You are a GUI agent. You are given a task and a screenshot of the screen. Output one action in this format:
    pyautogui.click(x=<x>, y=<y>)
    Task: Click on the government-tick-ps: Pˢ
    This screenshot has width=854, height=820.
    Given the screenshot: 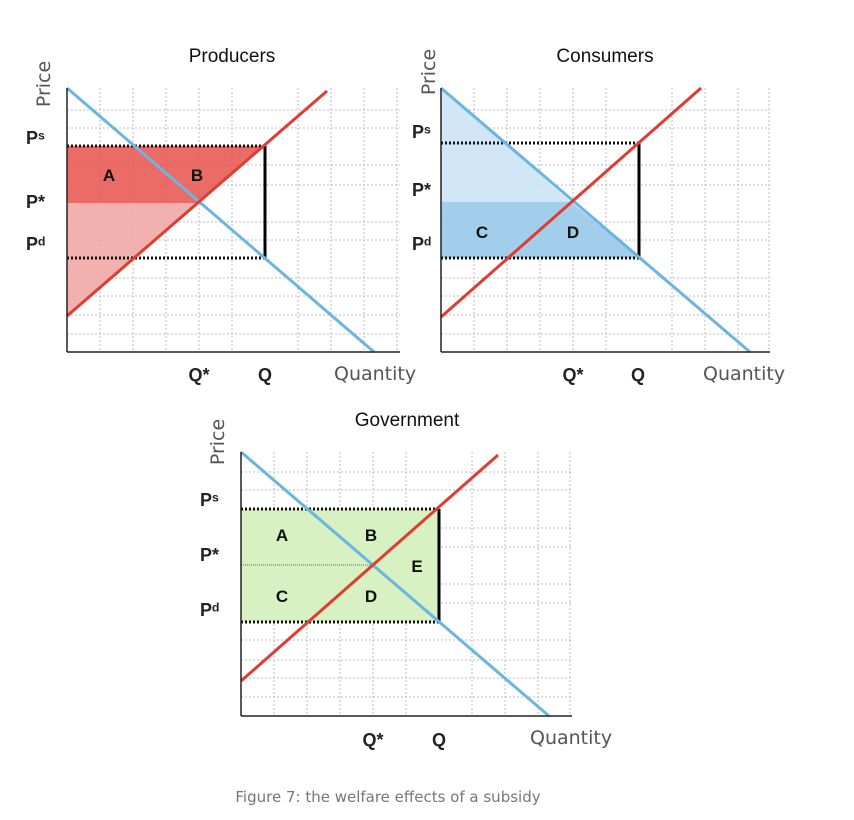 What is the action you would take?
    pyautogui.click(x=209, y=500)
    